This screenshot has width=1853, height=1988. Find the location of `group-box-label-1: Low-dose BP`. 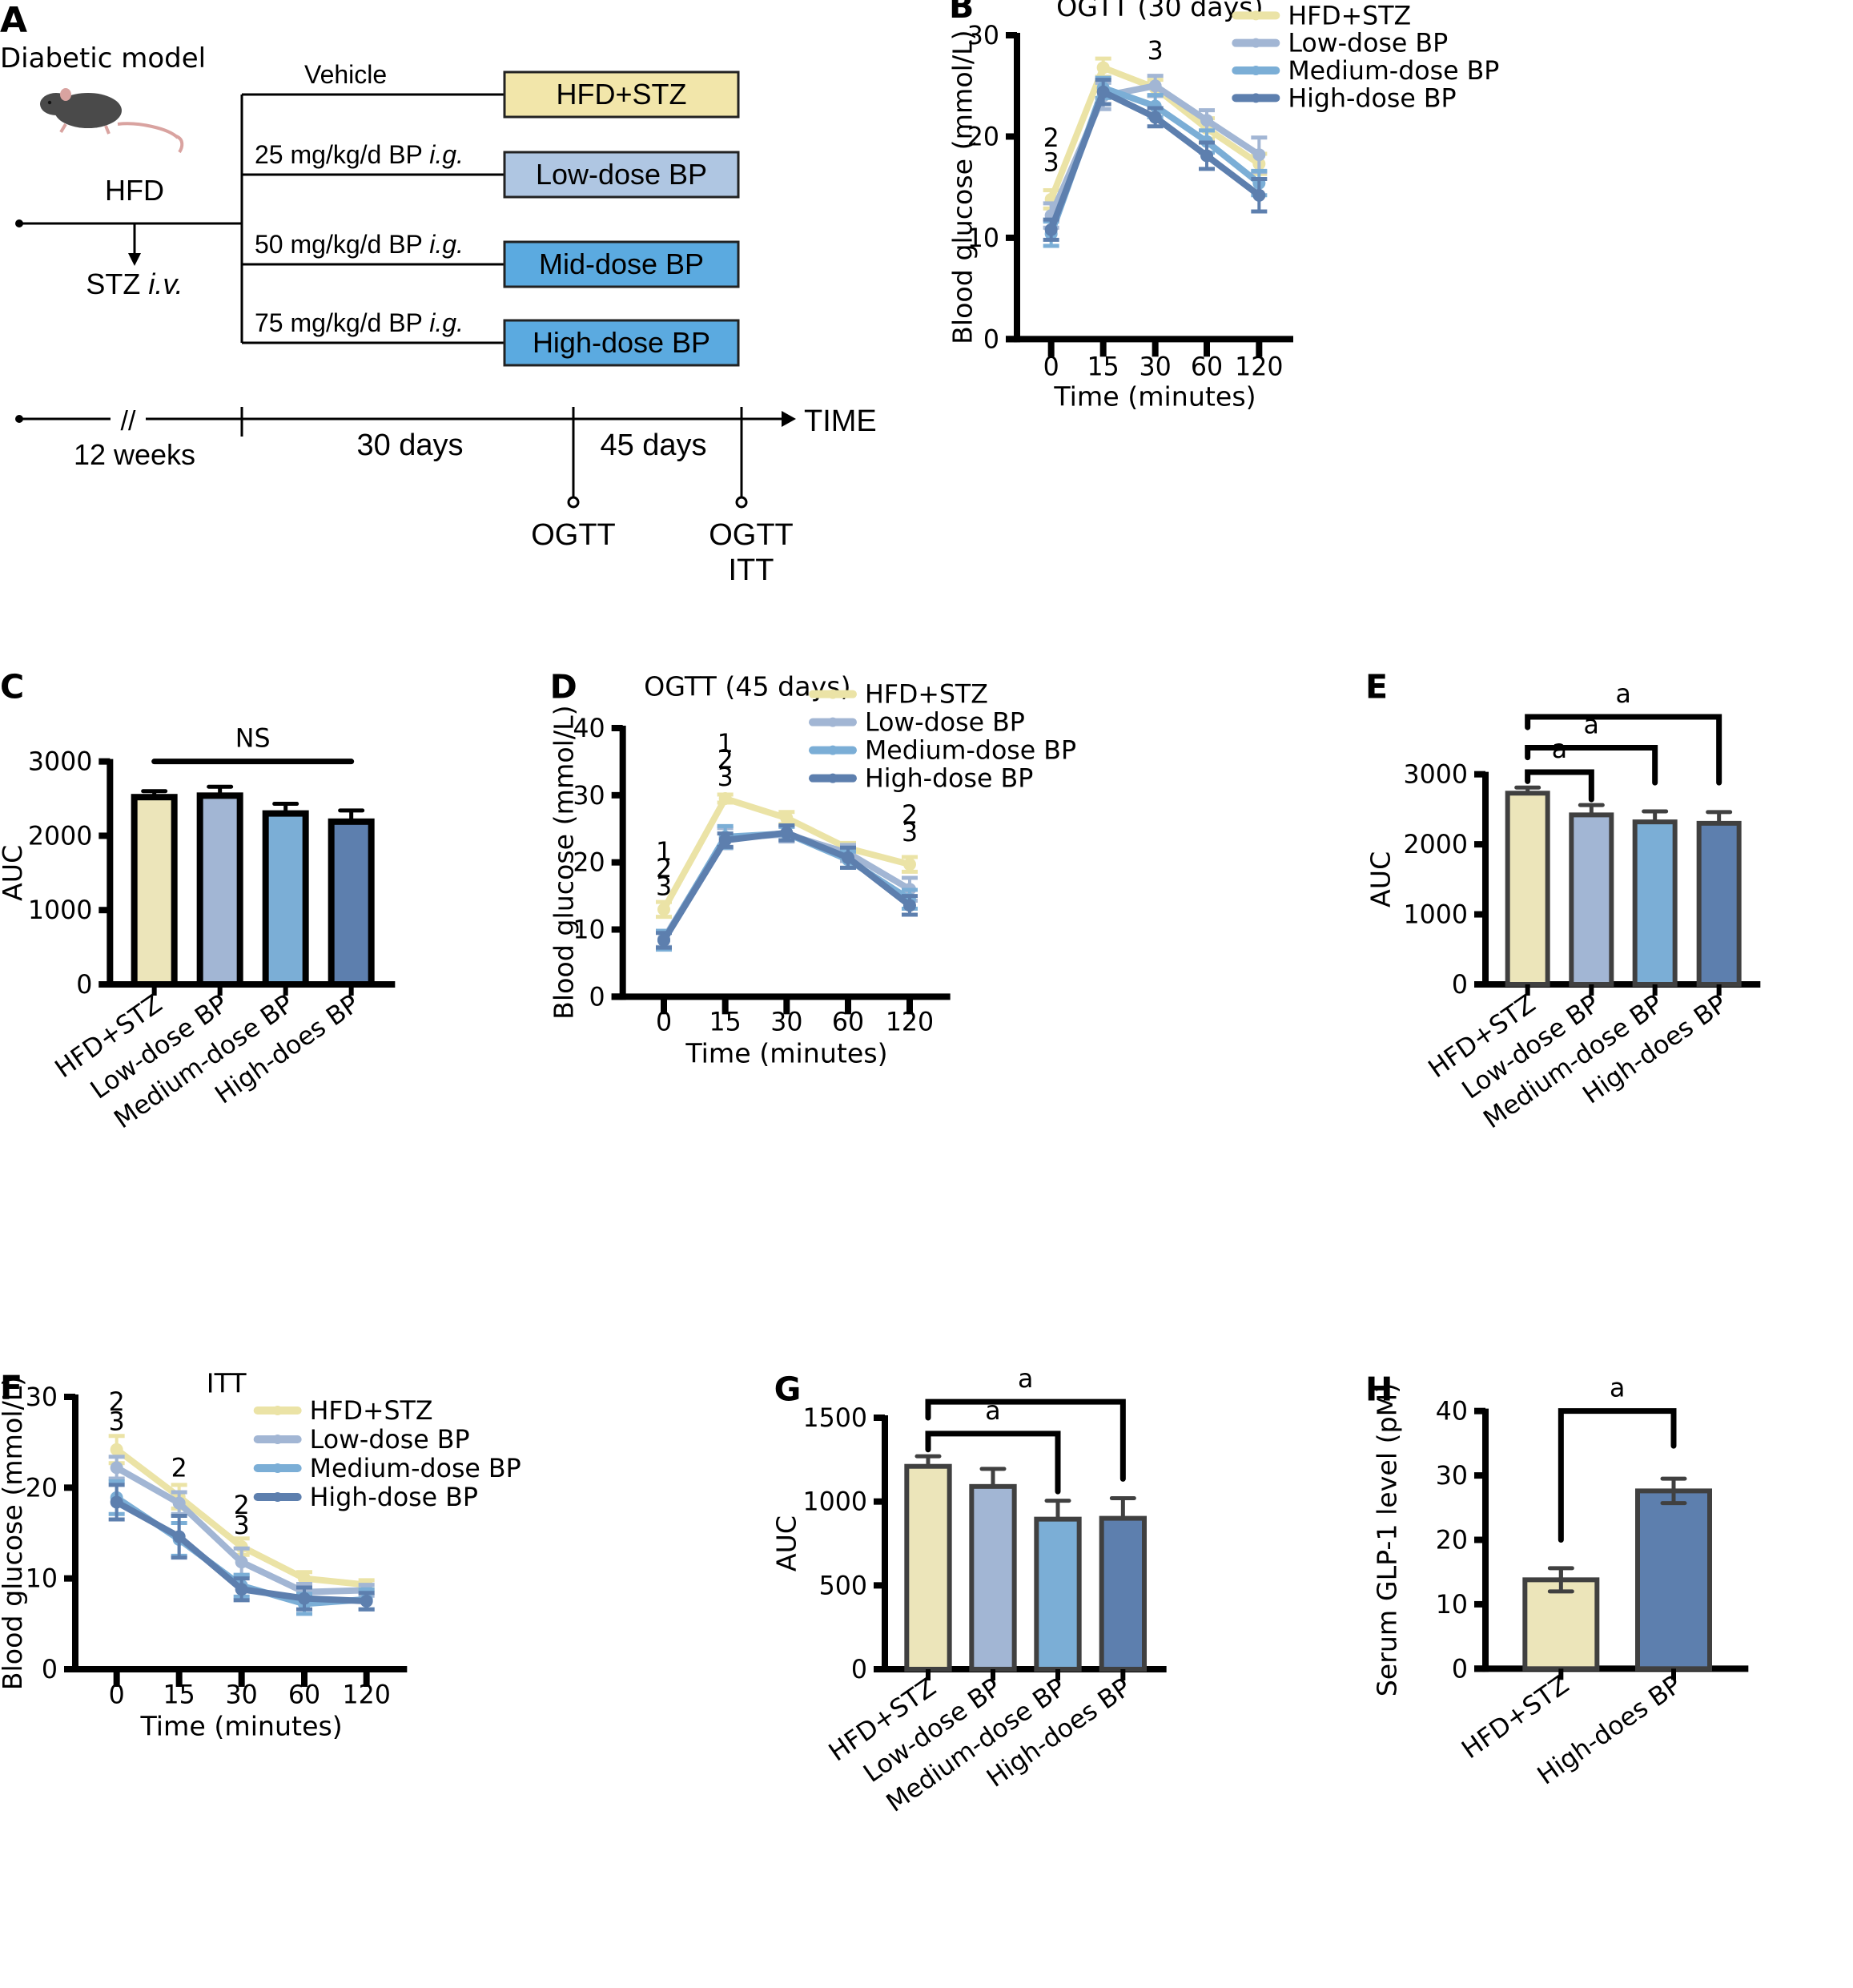

group-box-label-1: Low-dose BP is located at coordinates (621, 174).